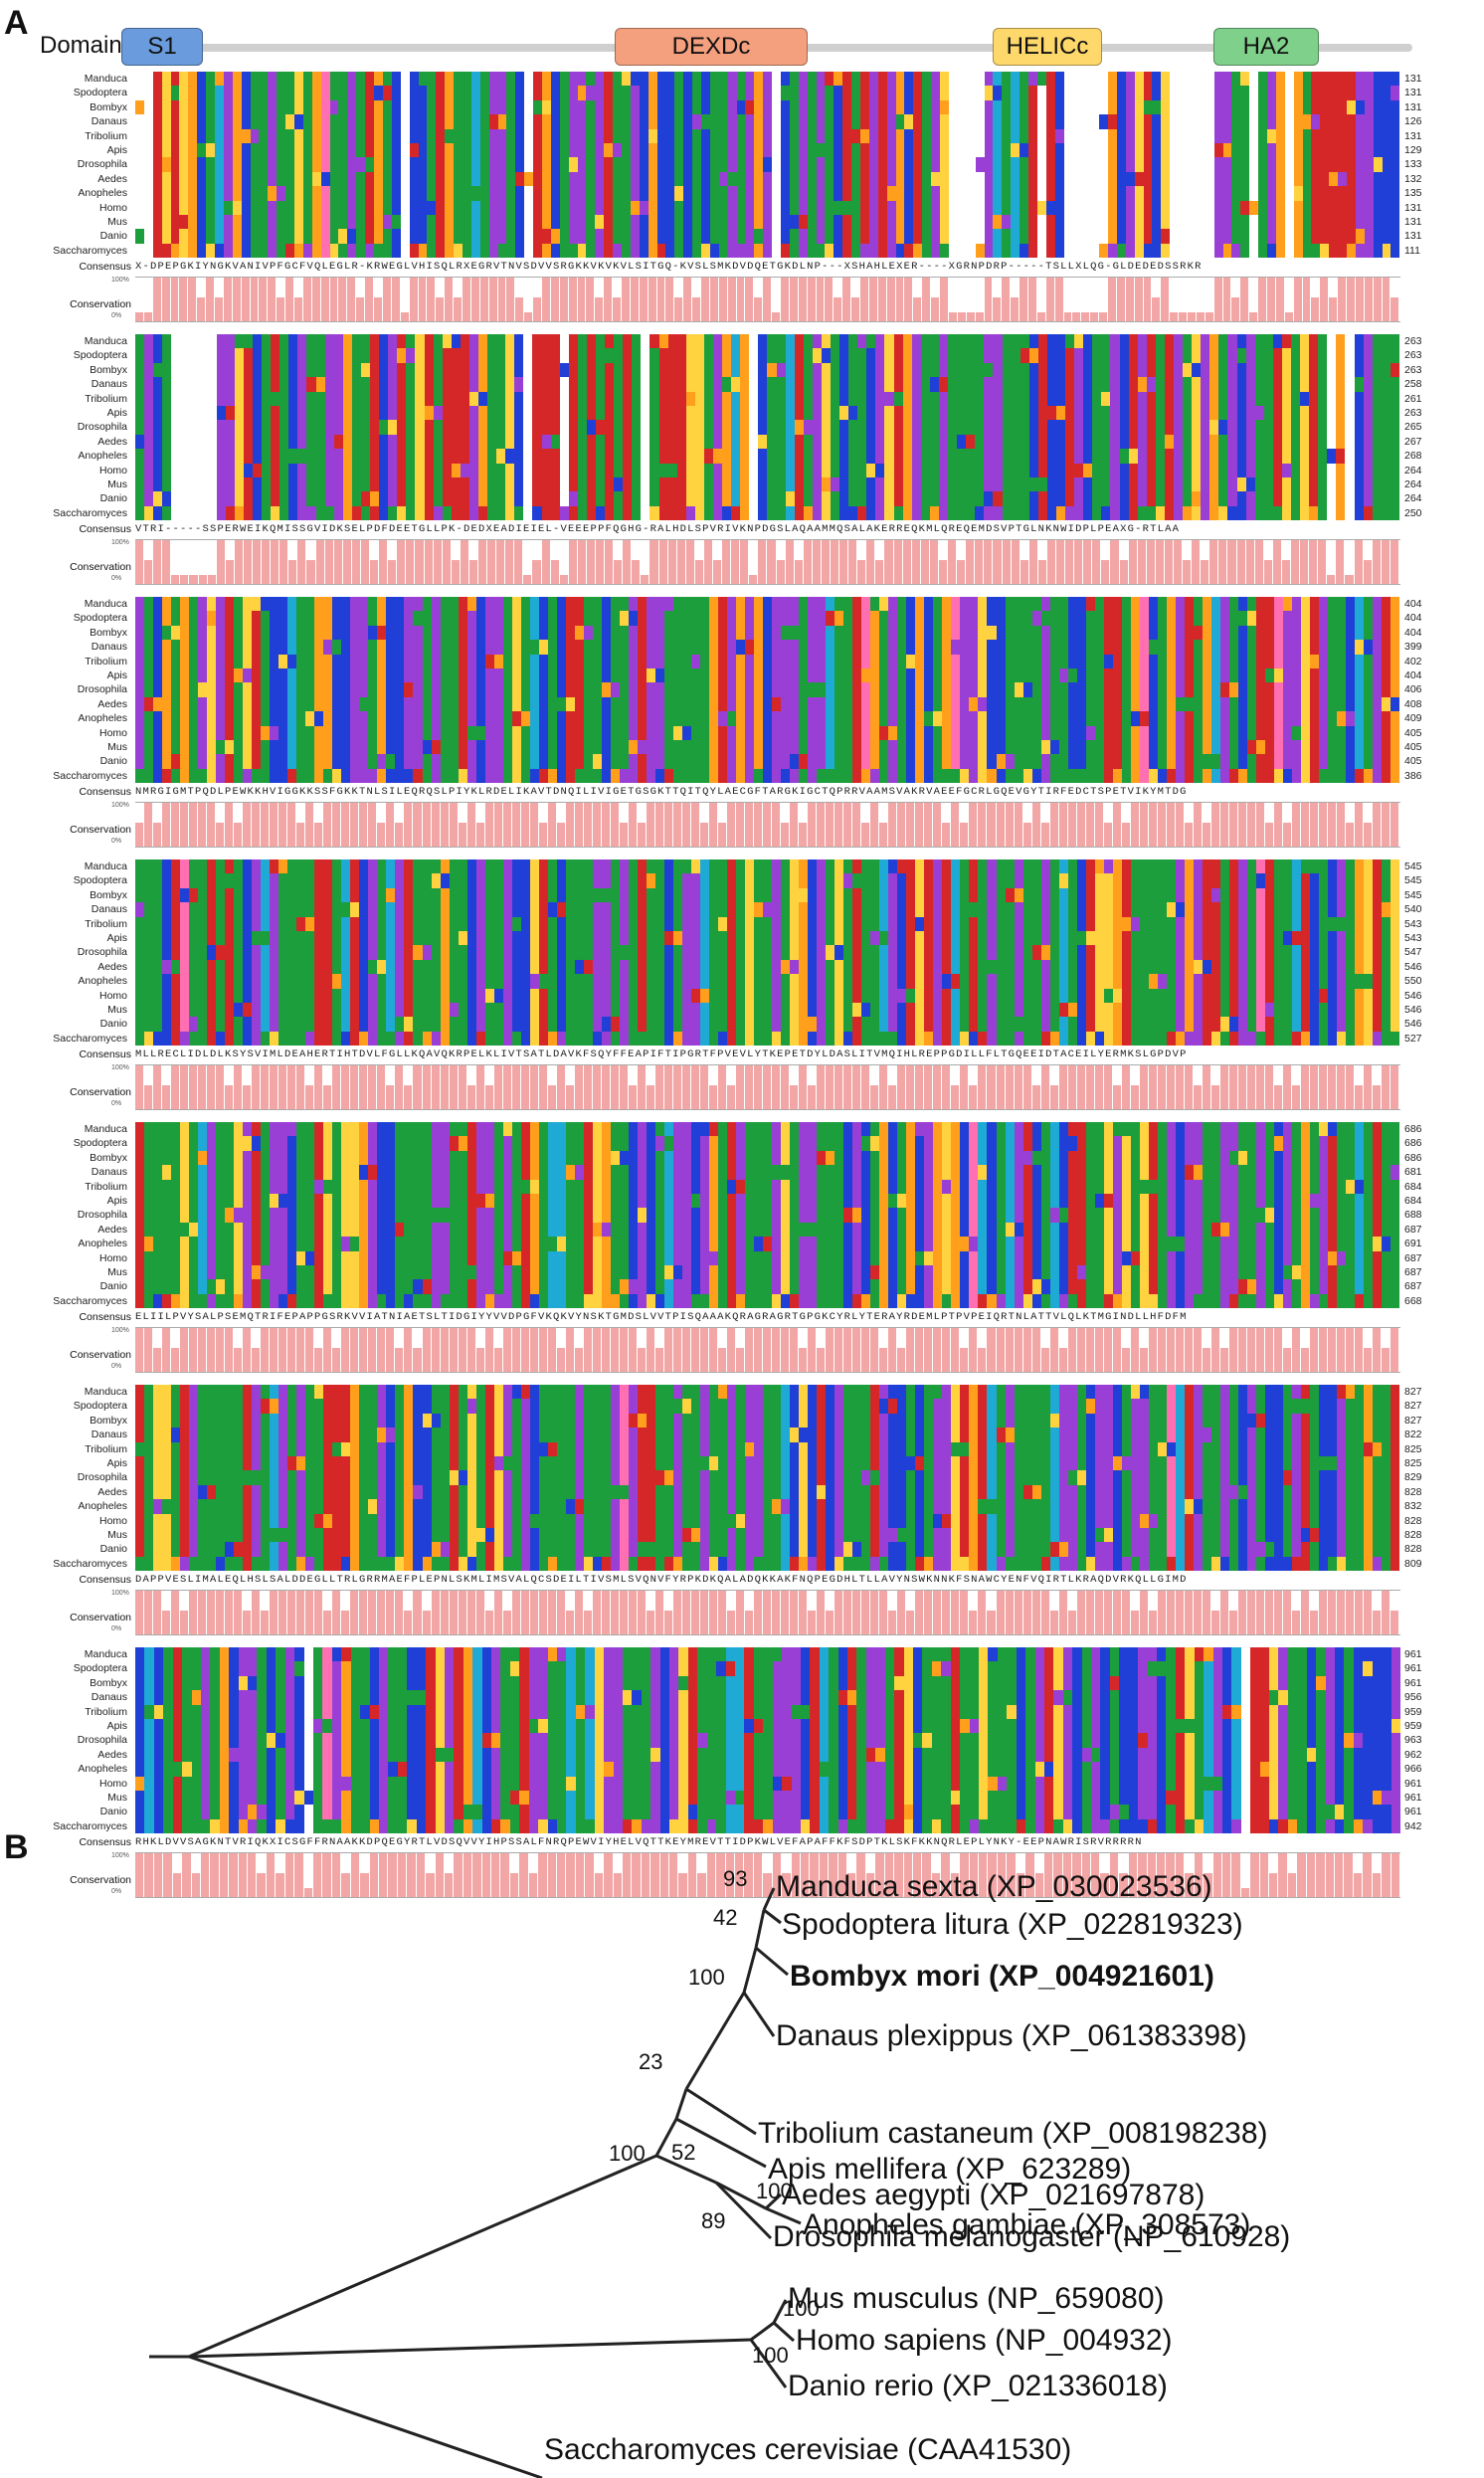 The width and height of the screenshot is (1484, 2478). Describe the element at coordinates (87, 45) in the screenshot. I see `domains-label: Domains` at that location.